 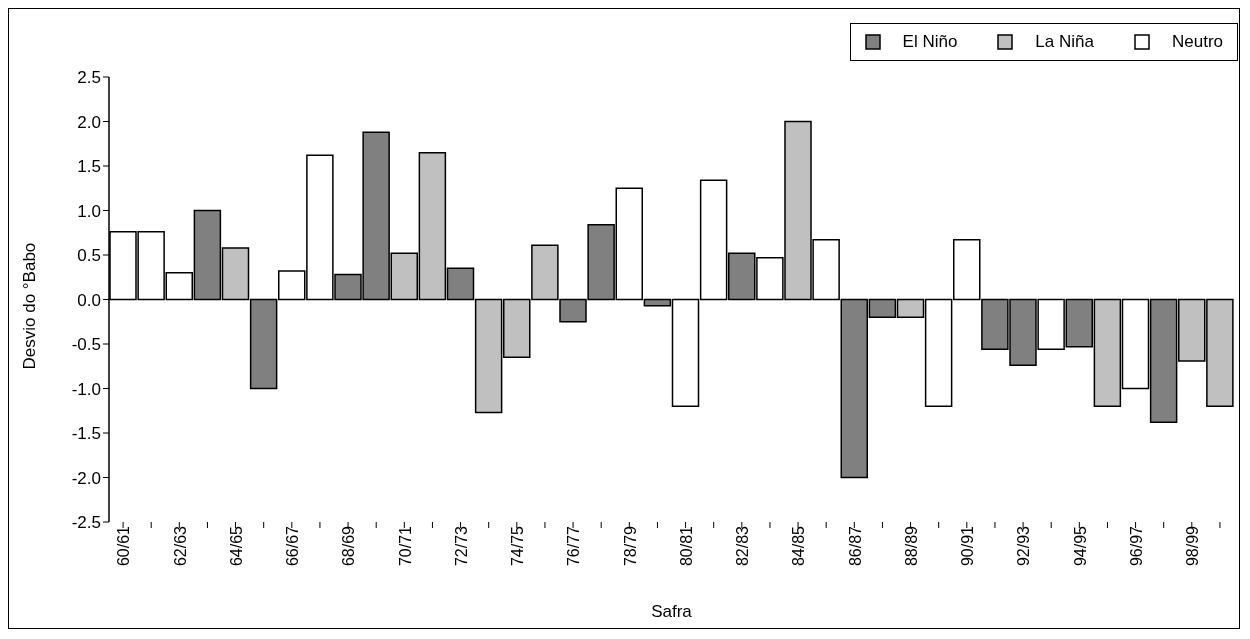 I want to click on legend-label: El Niño, so click(x=930, y=42).